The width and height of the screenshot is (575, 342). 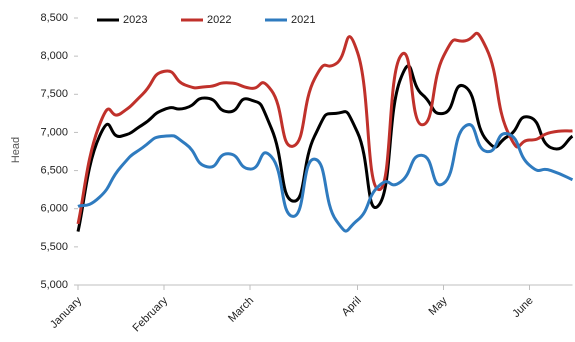 I want to click on y-tick-label: 6,000, so click(x=54, y=209).